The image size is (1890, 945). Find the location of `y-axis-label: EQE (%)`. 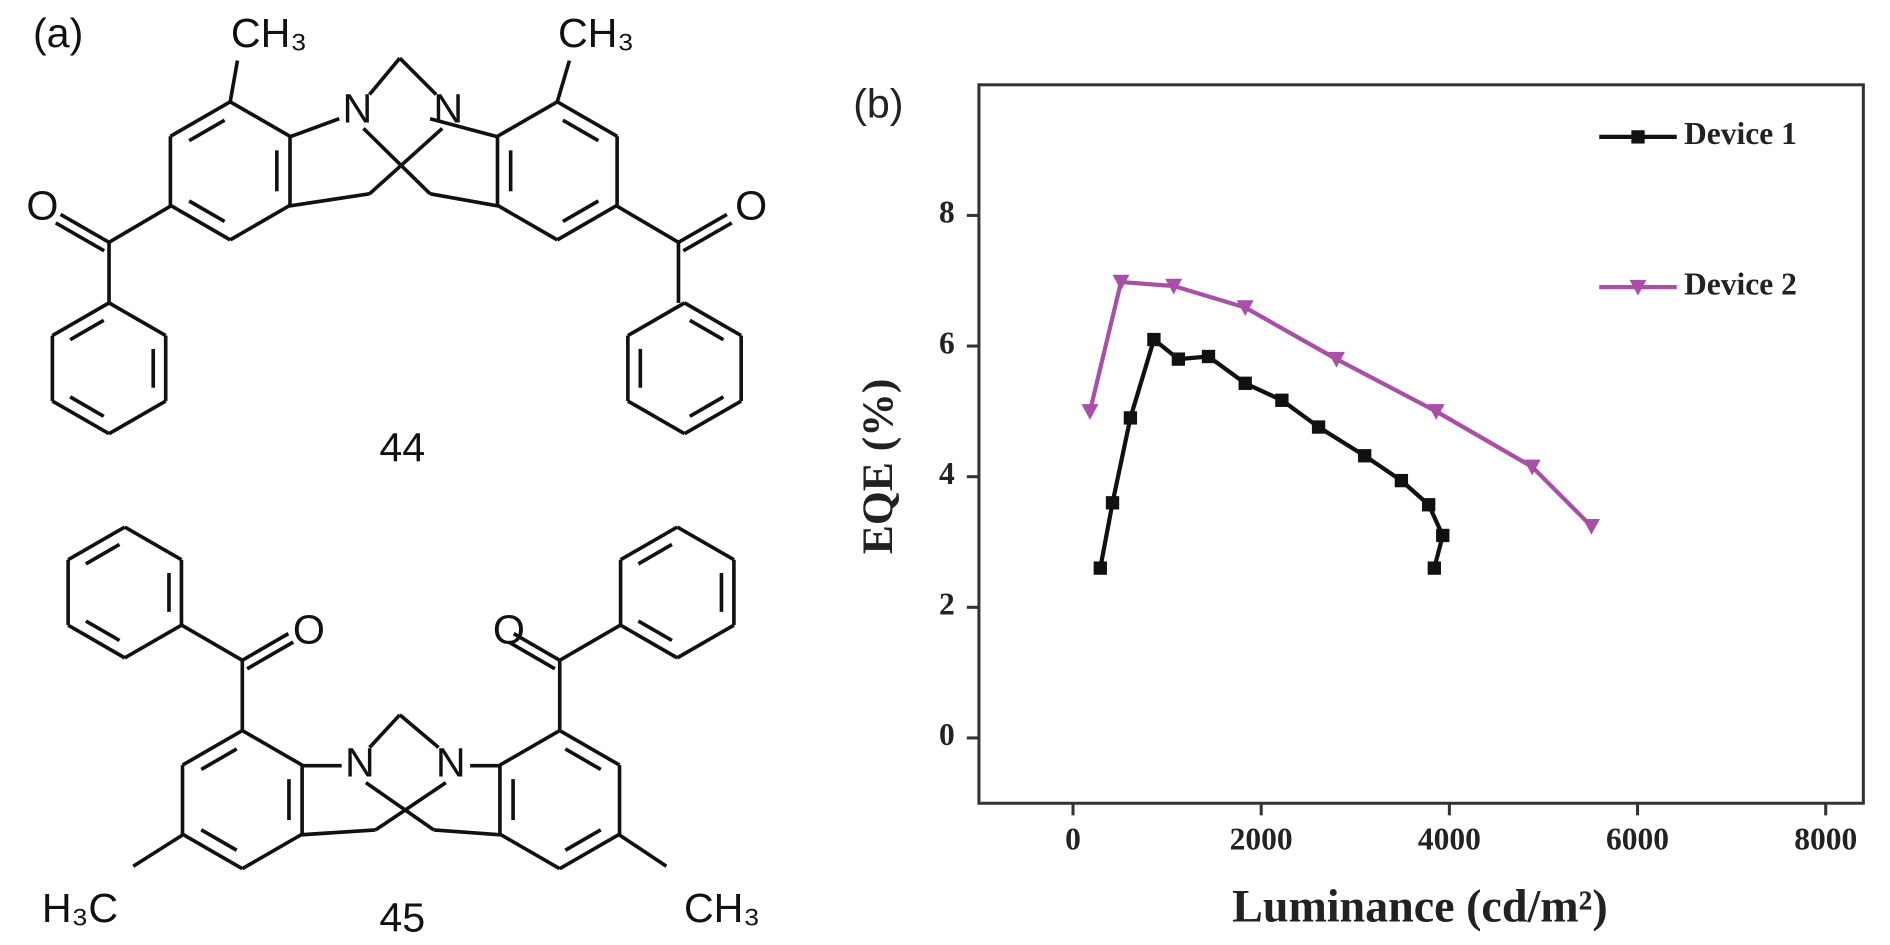

y-axis-label: EQE (%) is located at coordinates (878, 467).